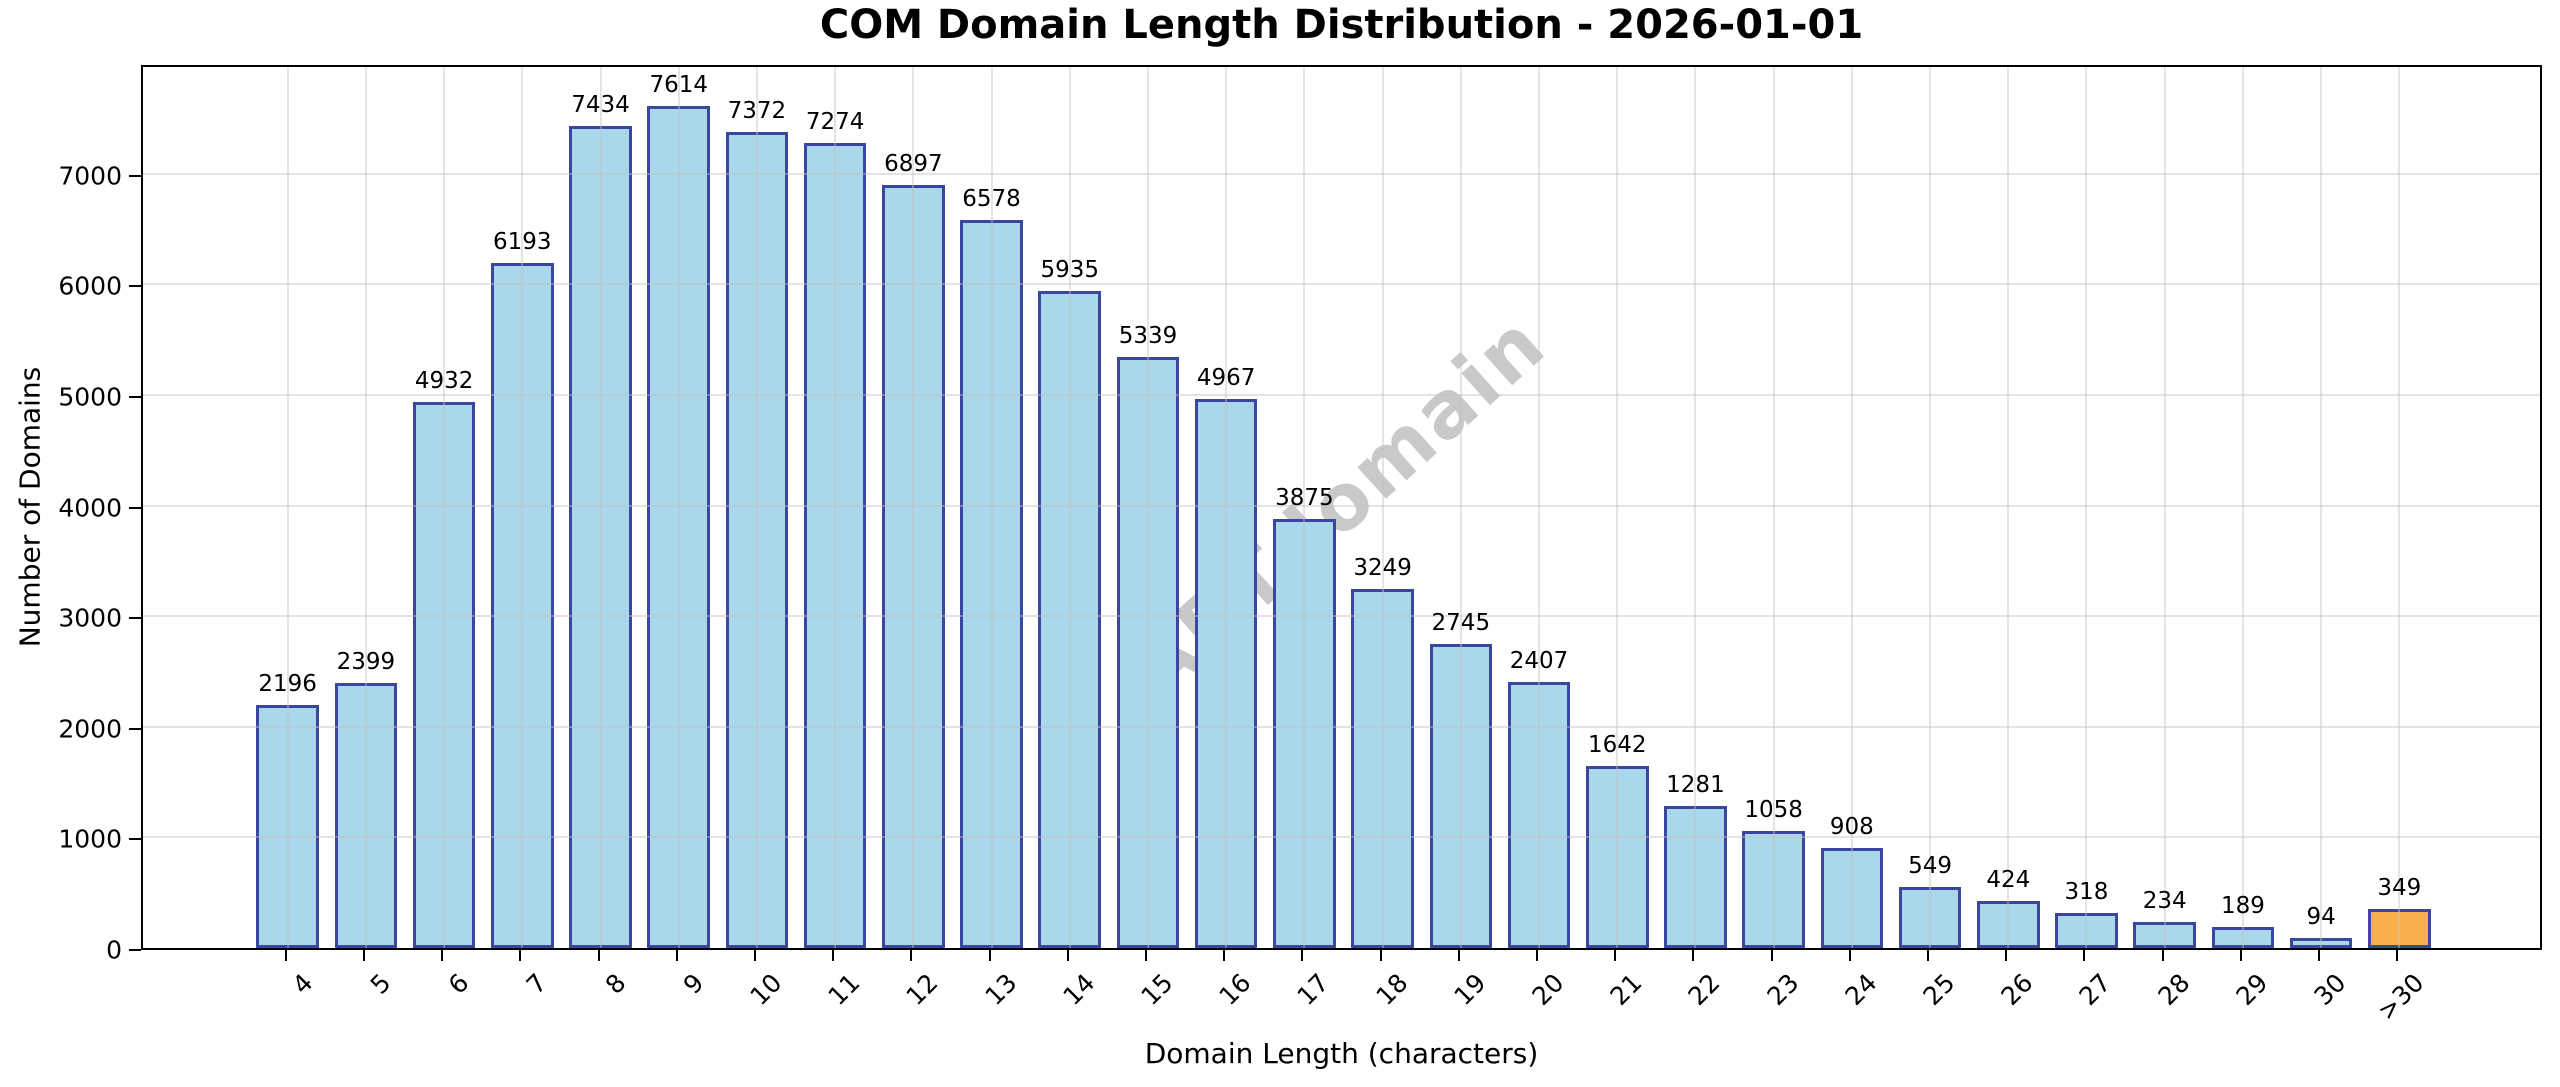 The height and width of the screenshot is (1087, 2560). Describe the element at coordinates (1148, 336) in the screenshot. I see `bar-value-label: 5339` at that location.